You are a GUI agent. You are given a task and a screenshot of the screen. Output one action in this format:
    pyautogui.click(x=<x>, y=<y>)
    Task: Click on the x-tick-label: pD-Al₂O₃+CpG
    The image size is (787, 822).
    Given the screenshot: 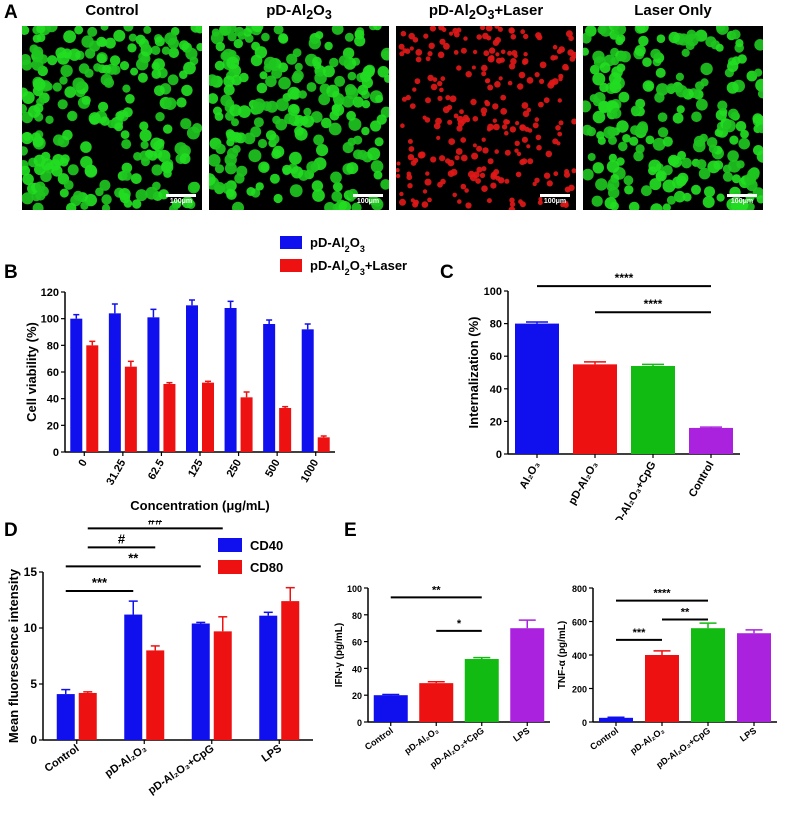 What is the action you would take?
    pyautogui.click(x=181, y=770)
    